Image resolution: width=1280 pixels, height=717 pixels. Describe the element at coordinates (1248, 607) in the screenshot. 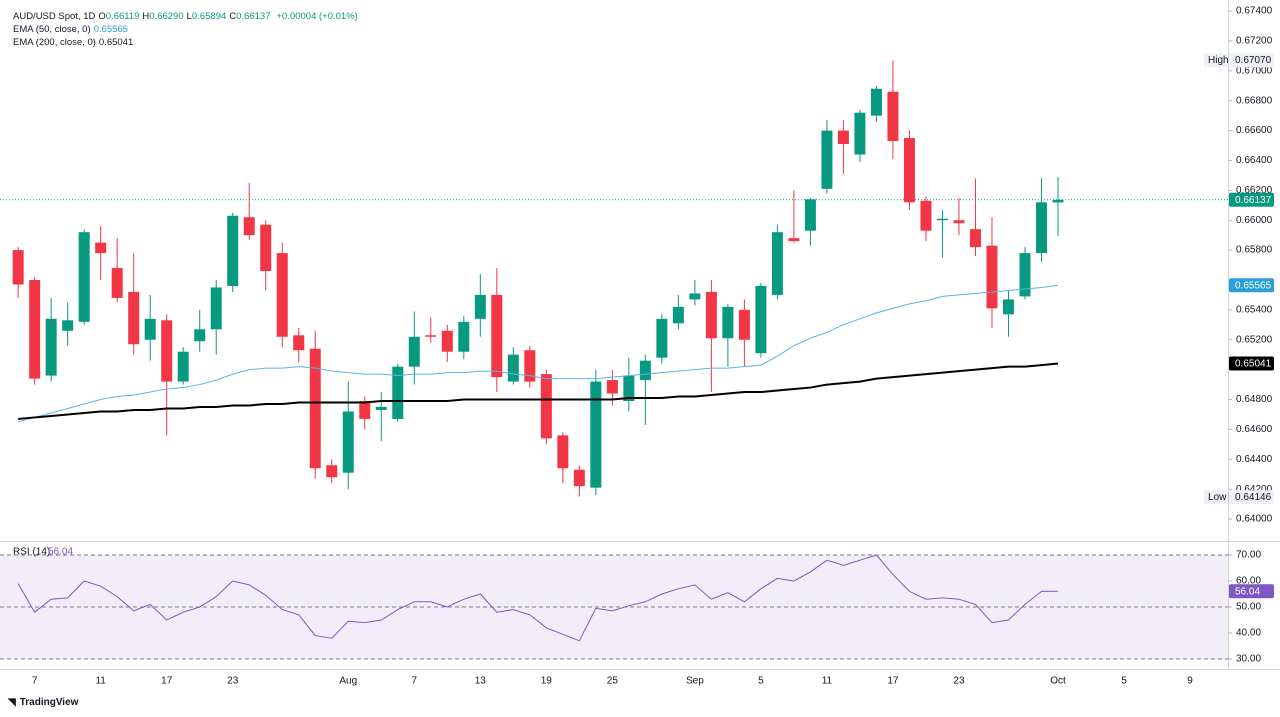

I see `y-tick-label: 50.00` at that location.